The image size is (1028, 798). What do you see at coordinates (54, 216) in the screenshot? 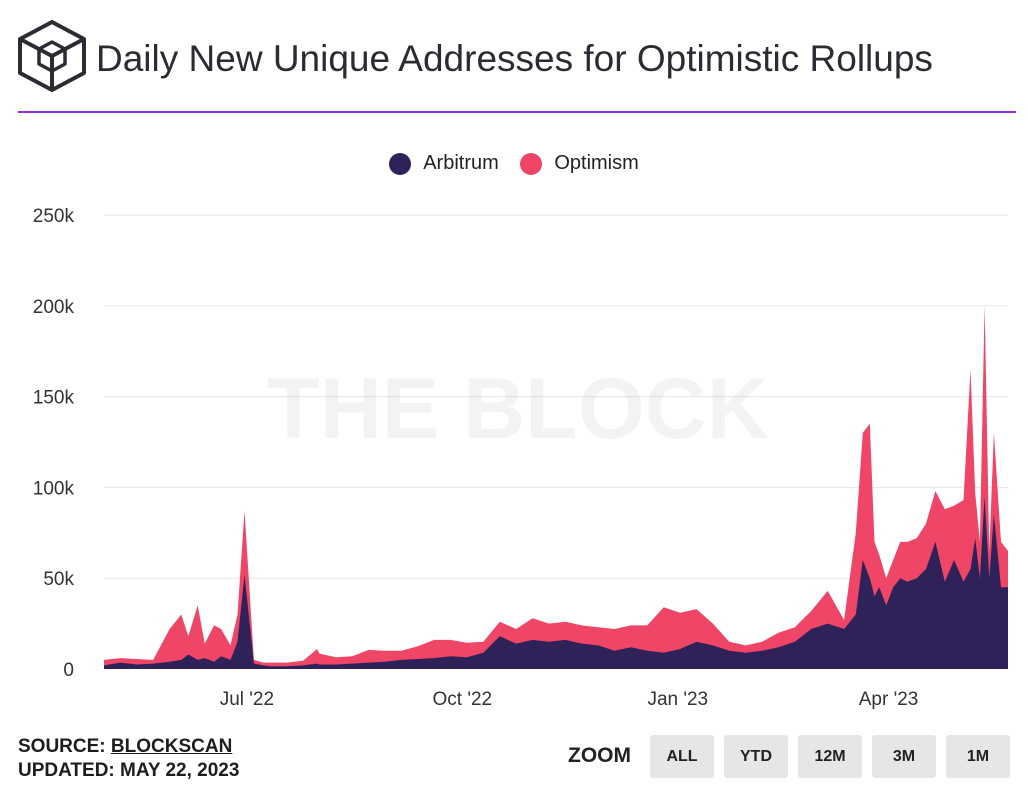
I see `y-tick-label: 250k` at bounding box center [54, 216].